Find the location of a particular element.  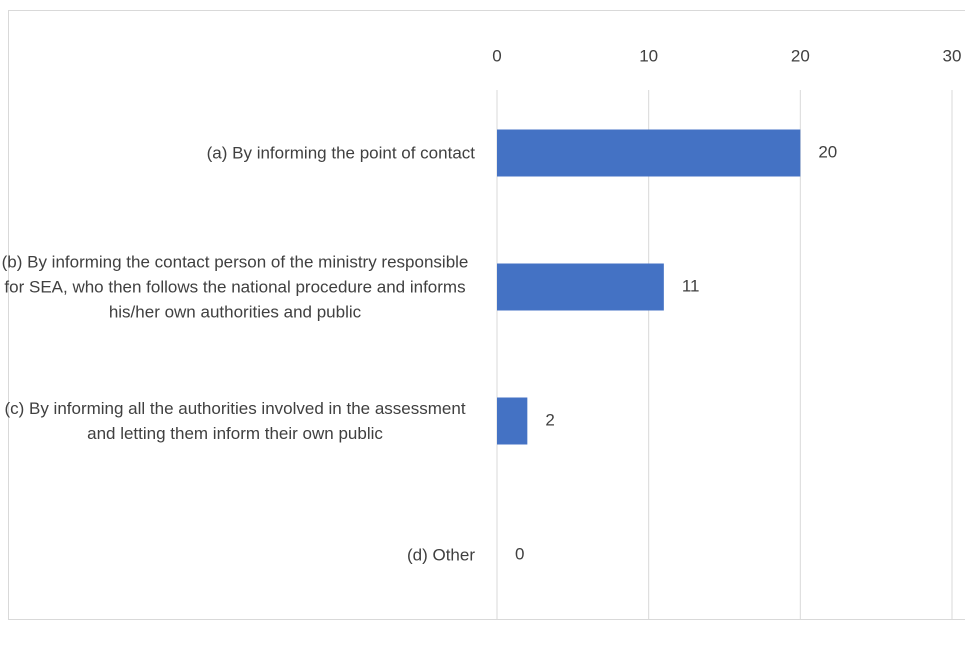

category-label-box: (a) By informing the point of contact is located at coordinates (237, 153).